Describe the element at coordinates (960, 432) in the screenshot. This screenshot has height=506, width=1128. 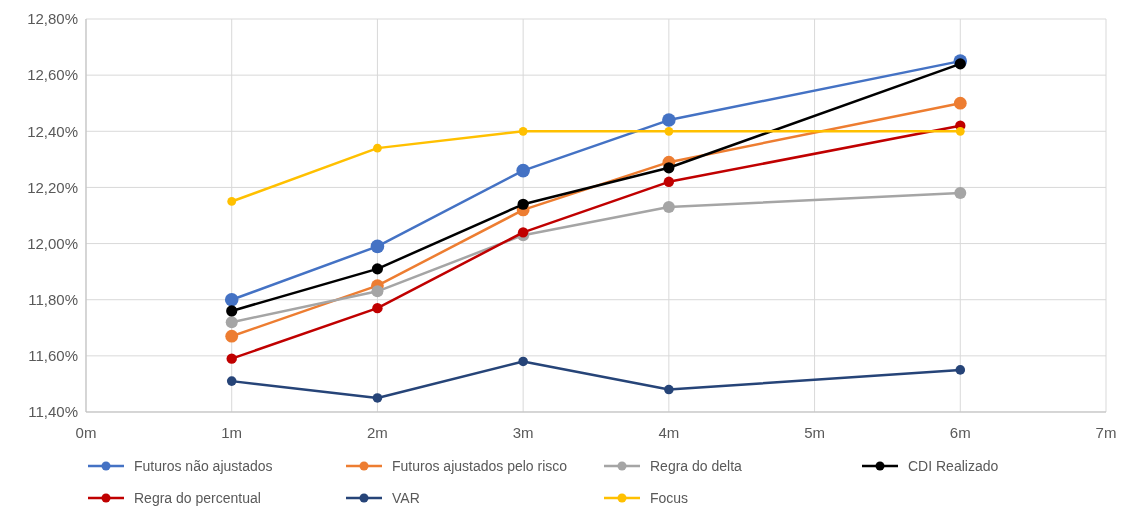
I see `x-tick-label: 6m` at that location.